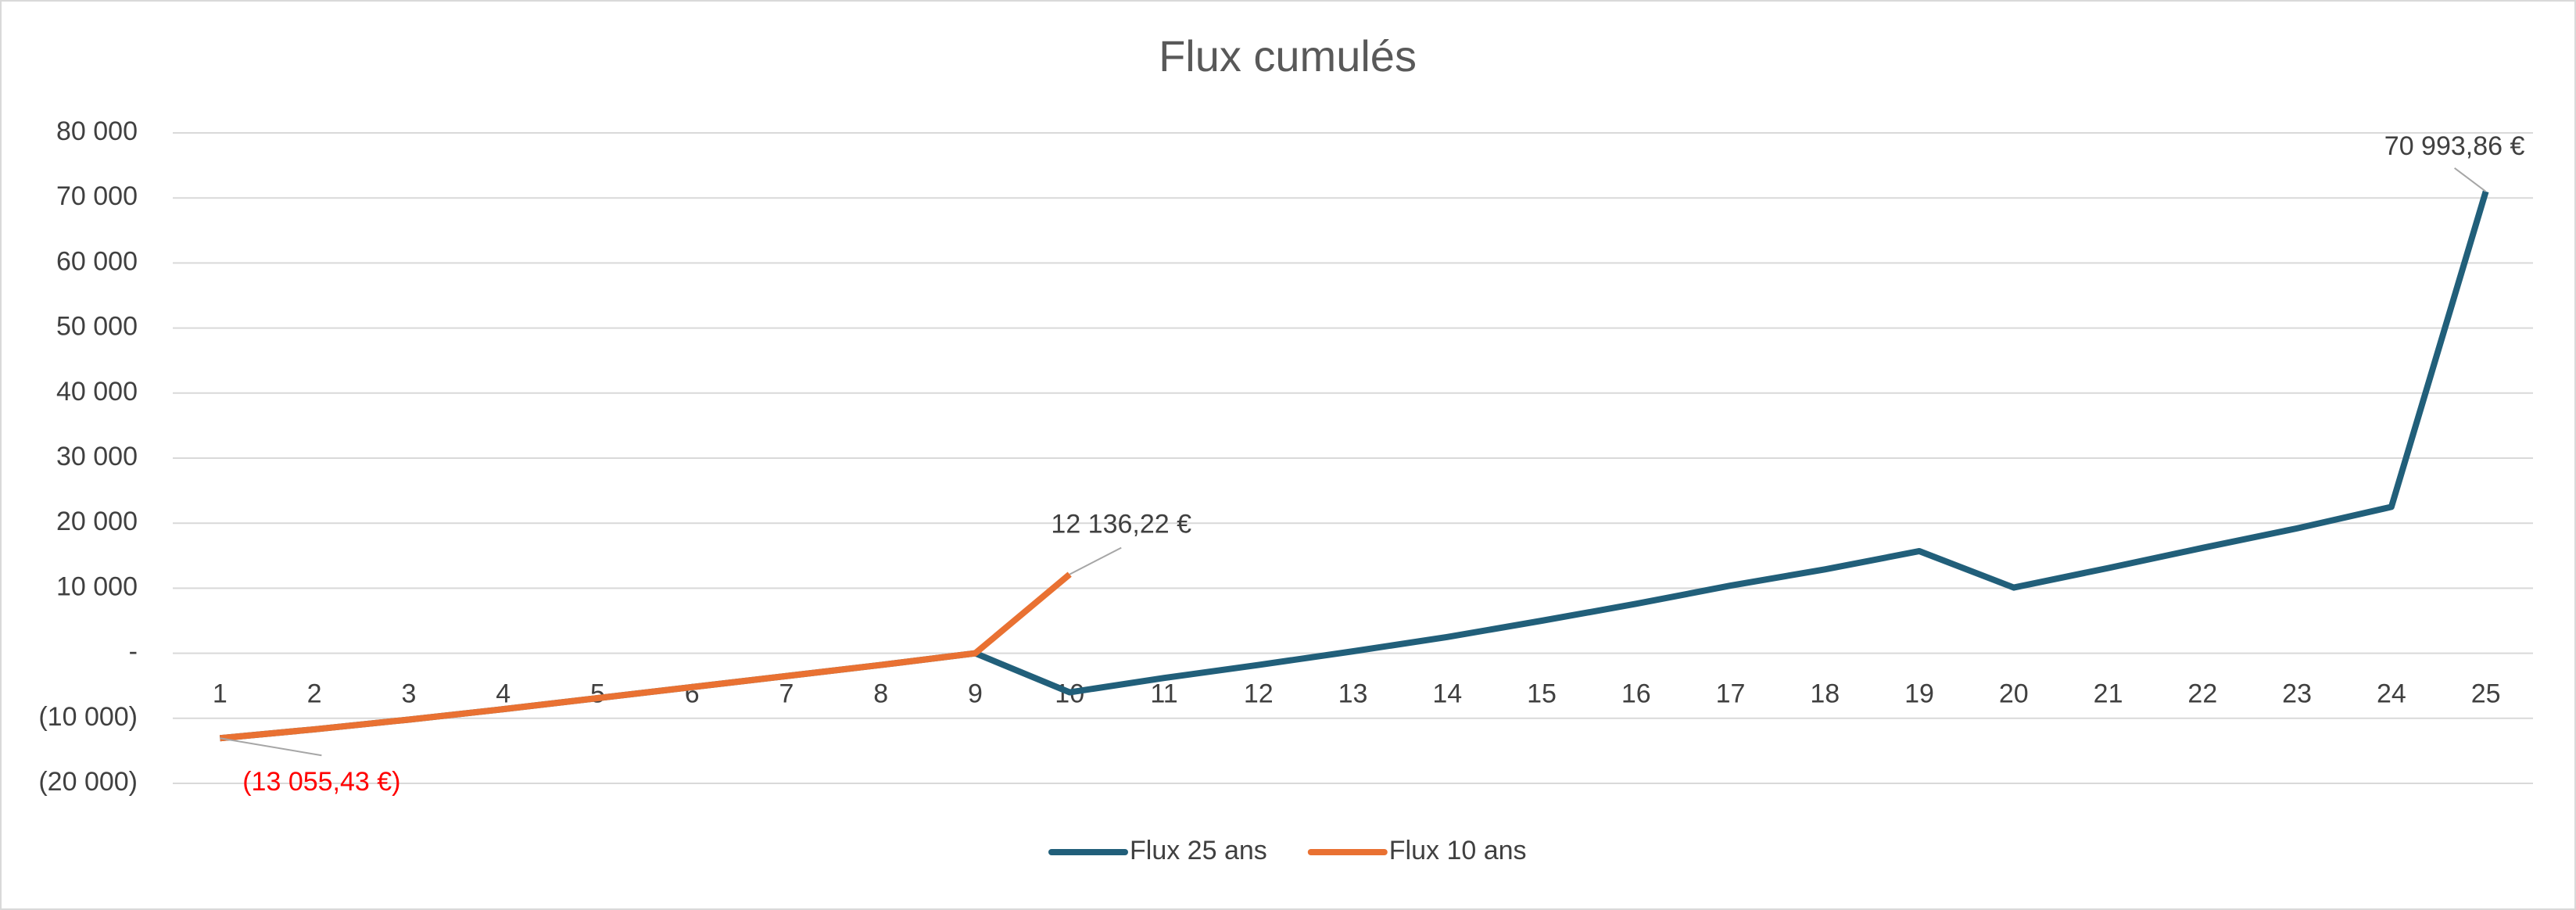  What do you see at coordinates (786, 694) in the screenshot?
I see `x-tick-label: 7` at bounding box center [786, 694].